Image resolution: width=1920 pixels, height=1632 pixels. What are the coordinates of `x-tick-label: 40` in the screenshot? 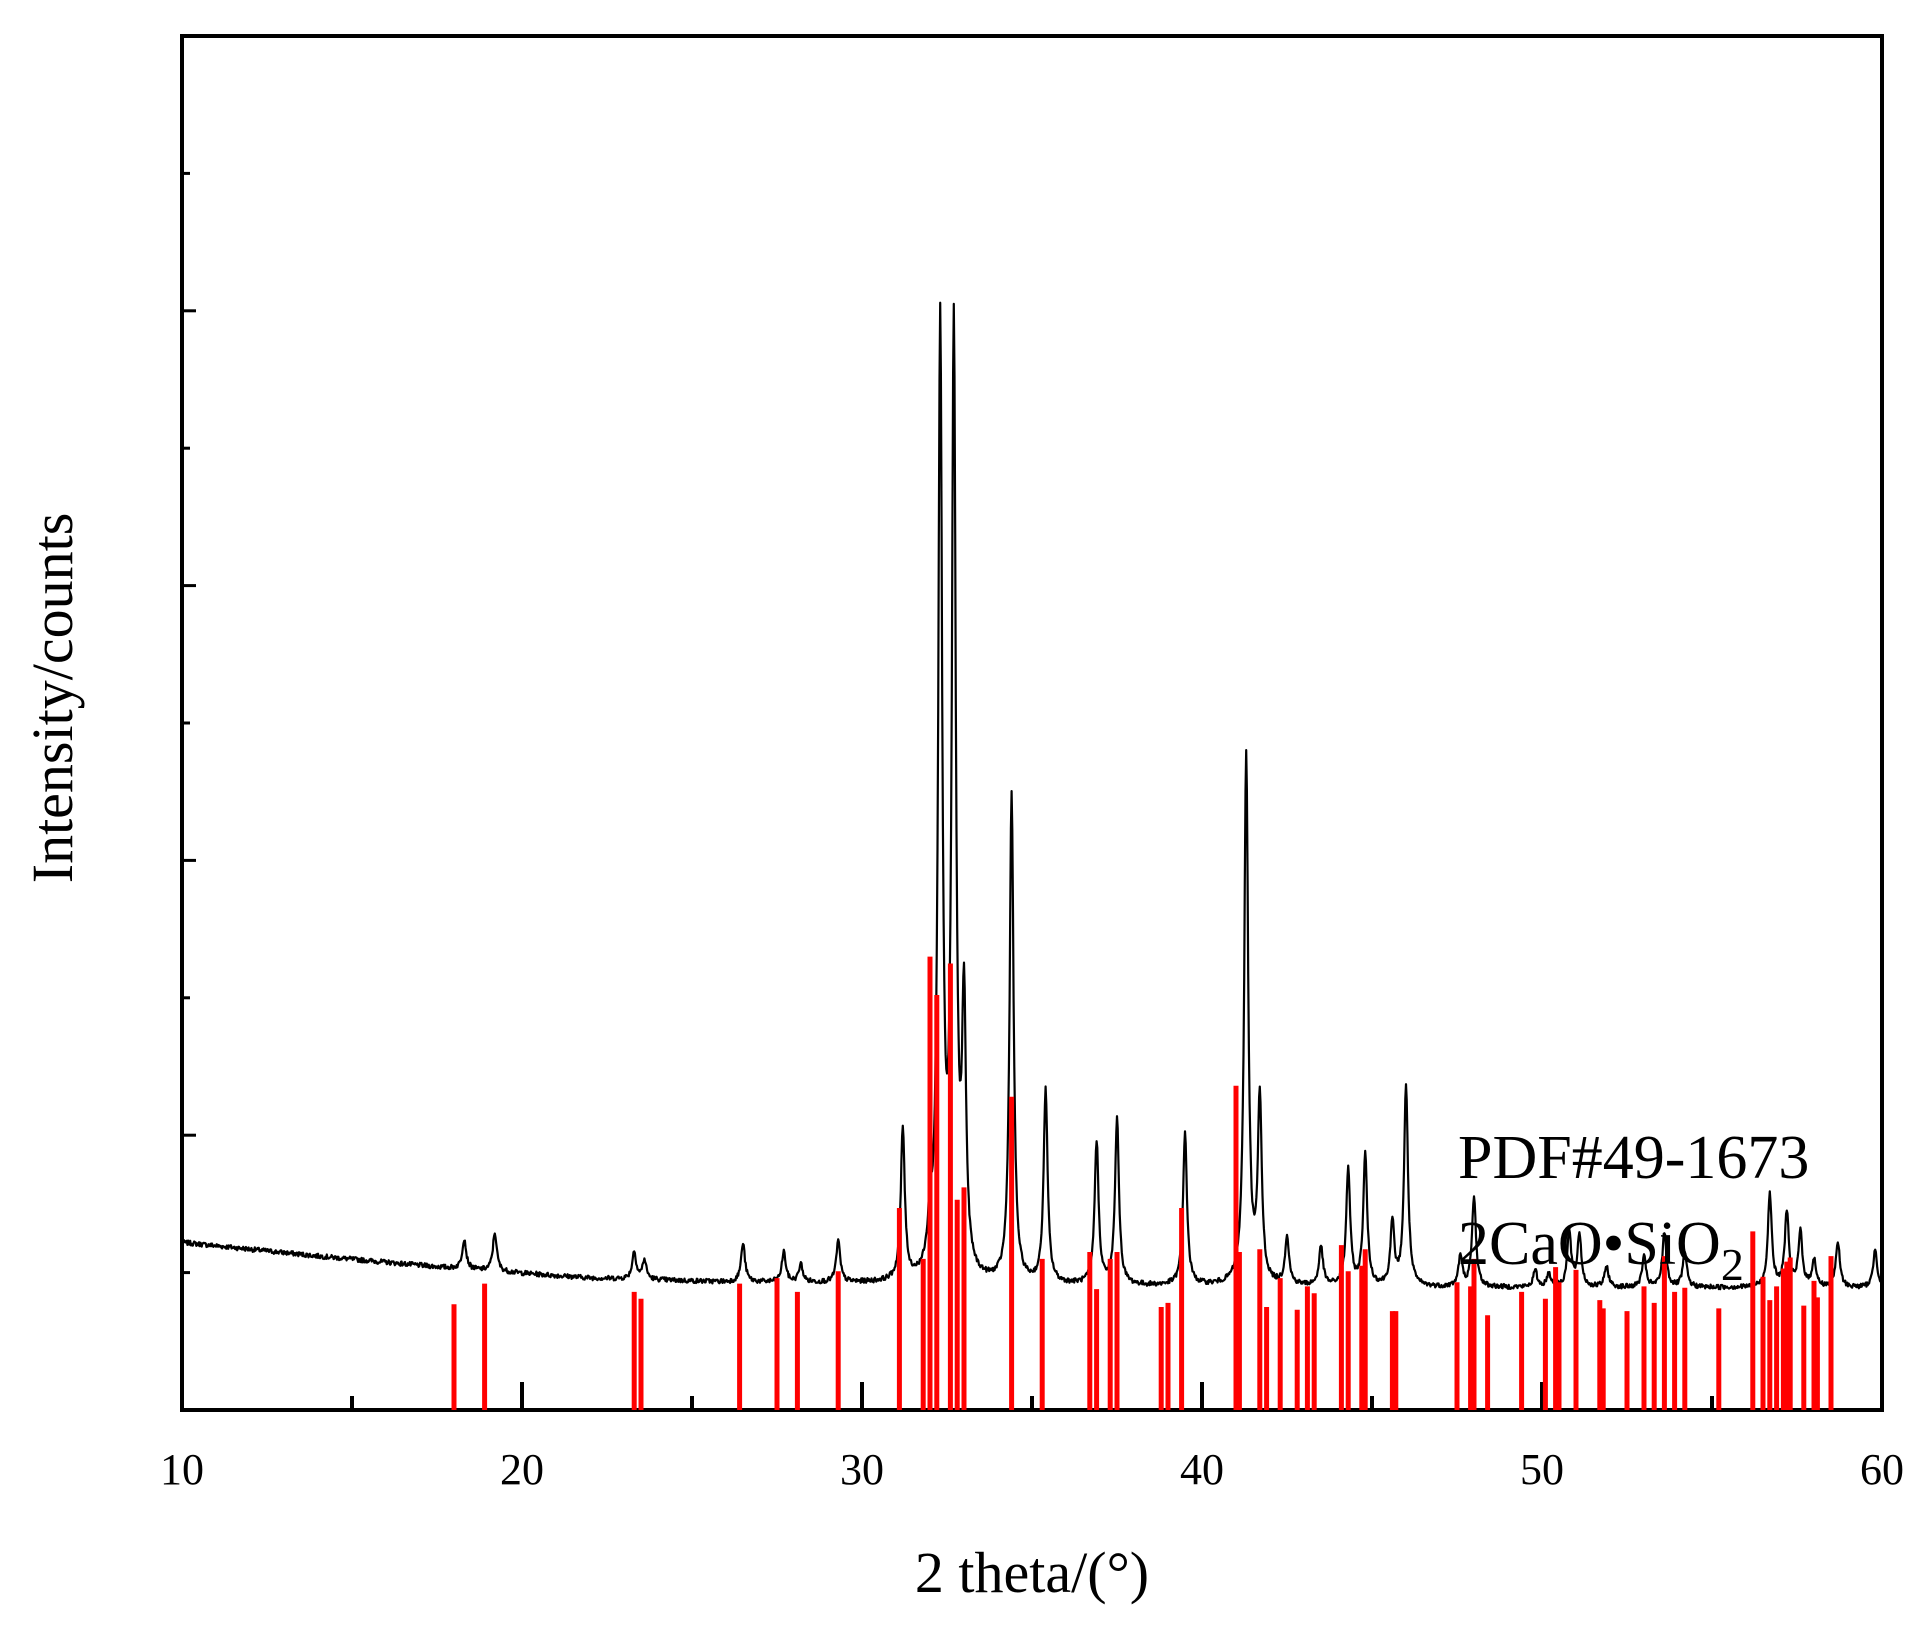 It's located at (1202, 1469).